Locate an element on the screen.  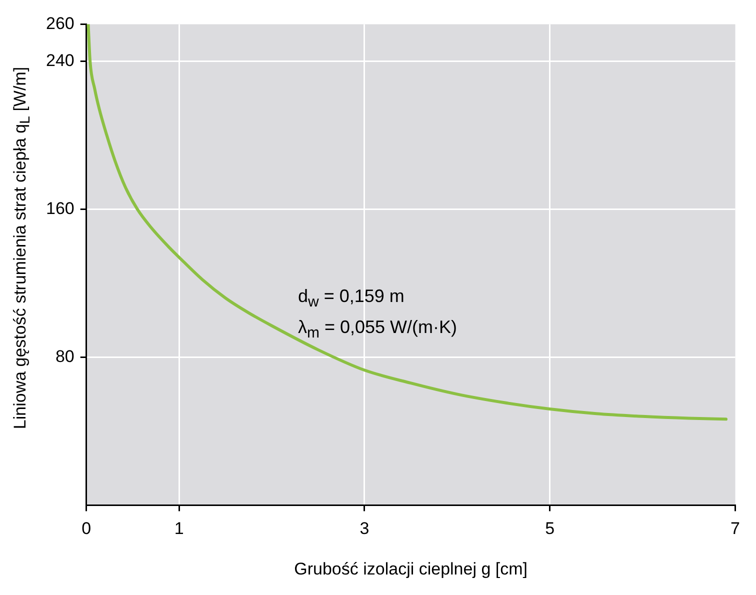
y-tick-label: 160 is located at coordinates (60, 208).